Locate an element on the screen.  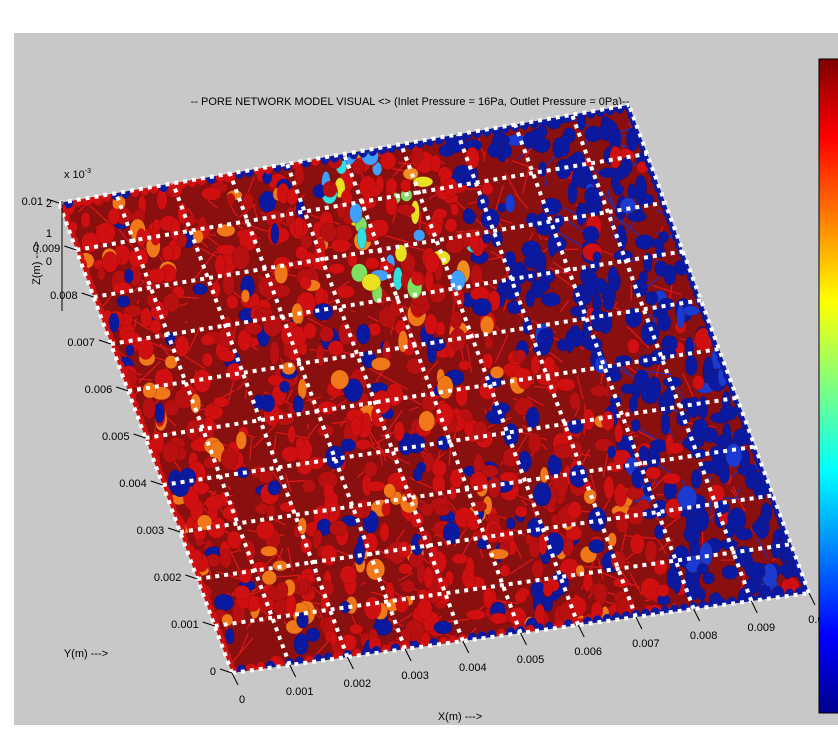
y-tick-label: 0.003 is located at coordinates (151, 531).